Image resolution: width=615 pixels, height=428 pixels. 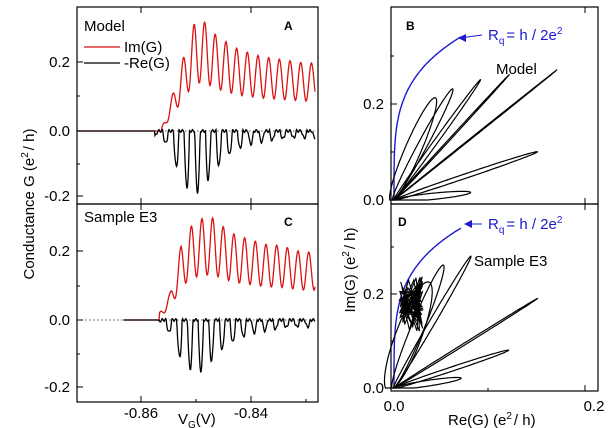 I want to click on rq-annotation-d: Rq = h / 2e2, so click(x=513, y=225).